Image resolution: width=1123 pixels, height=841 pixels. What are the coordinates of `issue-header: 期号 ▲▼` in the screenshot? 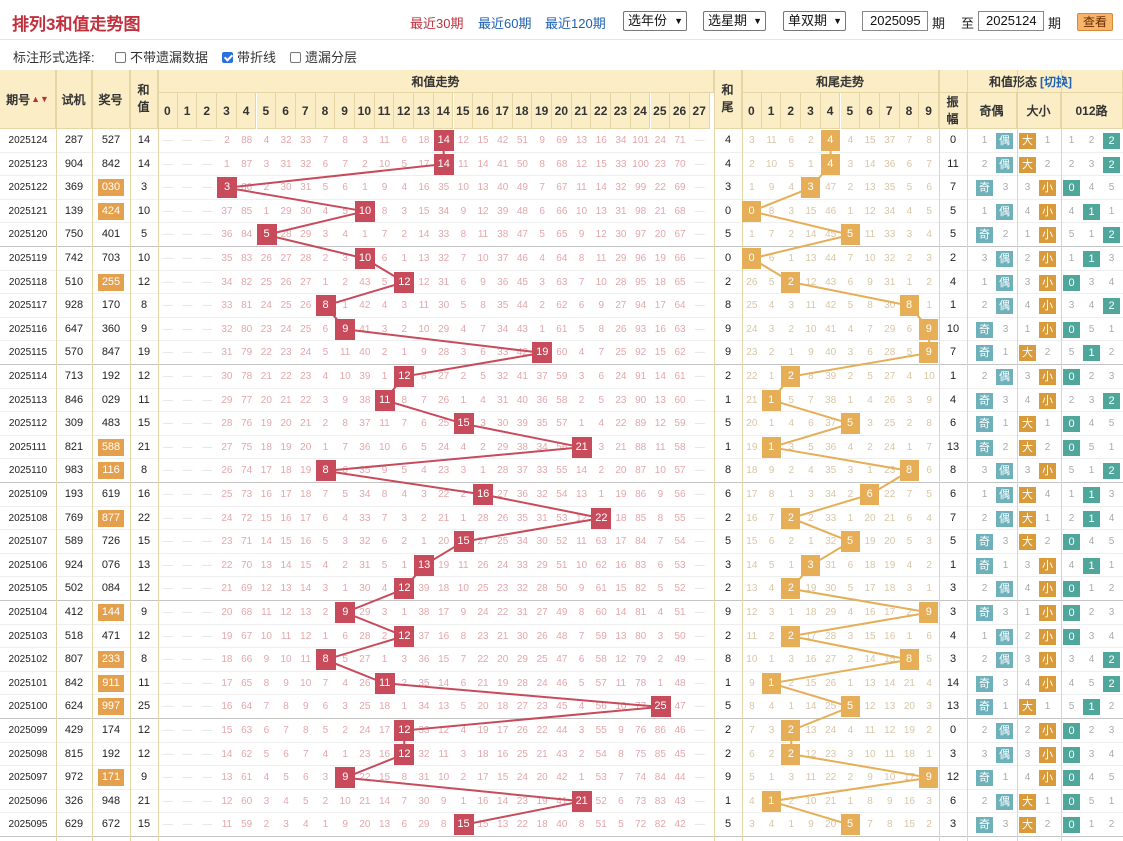 It's located at (28, 99).